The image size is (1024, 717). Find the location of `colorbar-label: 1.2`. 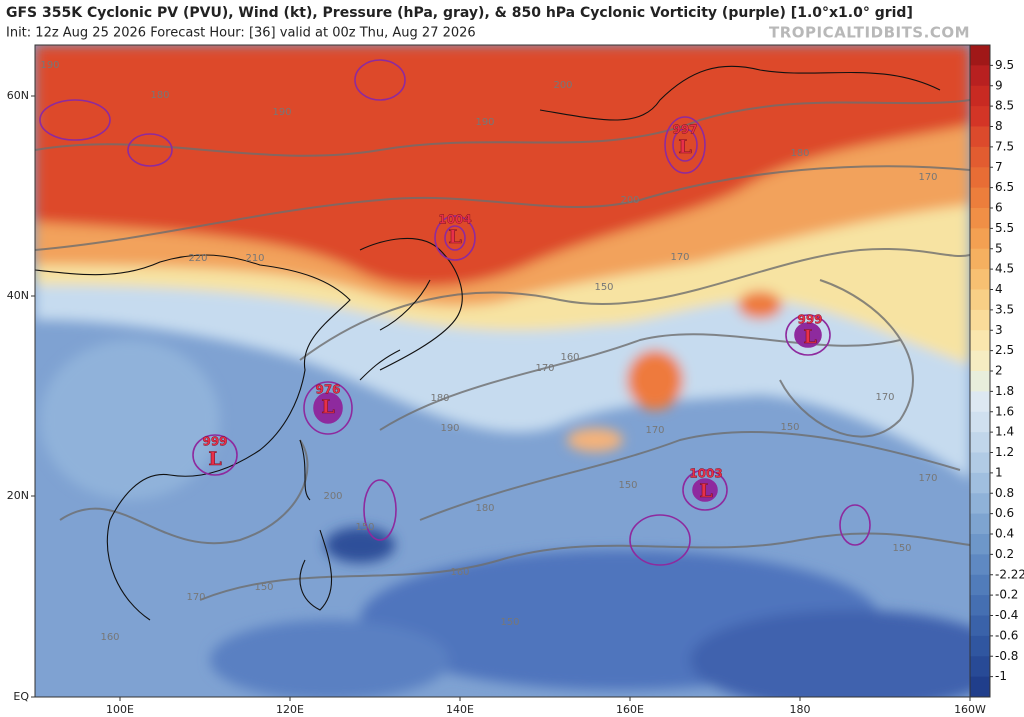

colorbar-label: 1.2 is located at coordinates (1004, 452).